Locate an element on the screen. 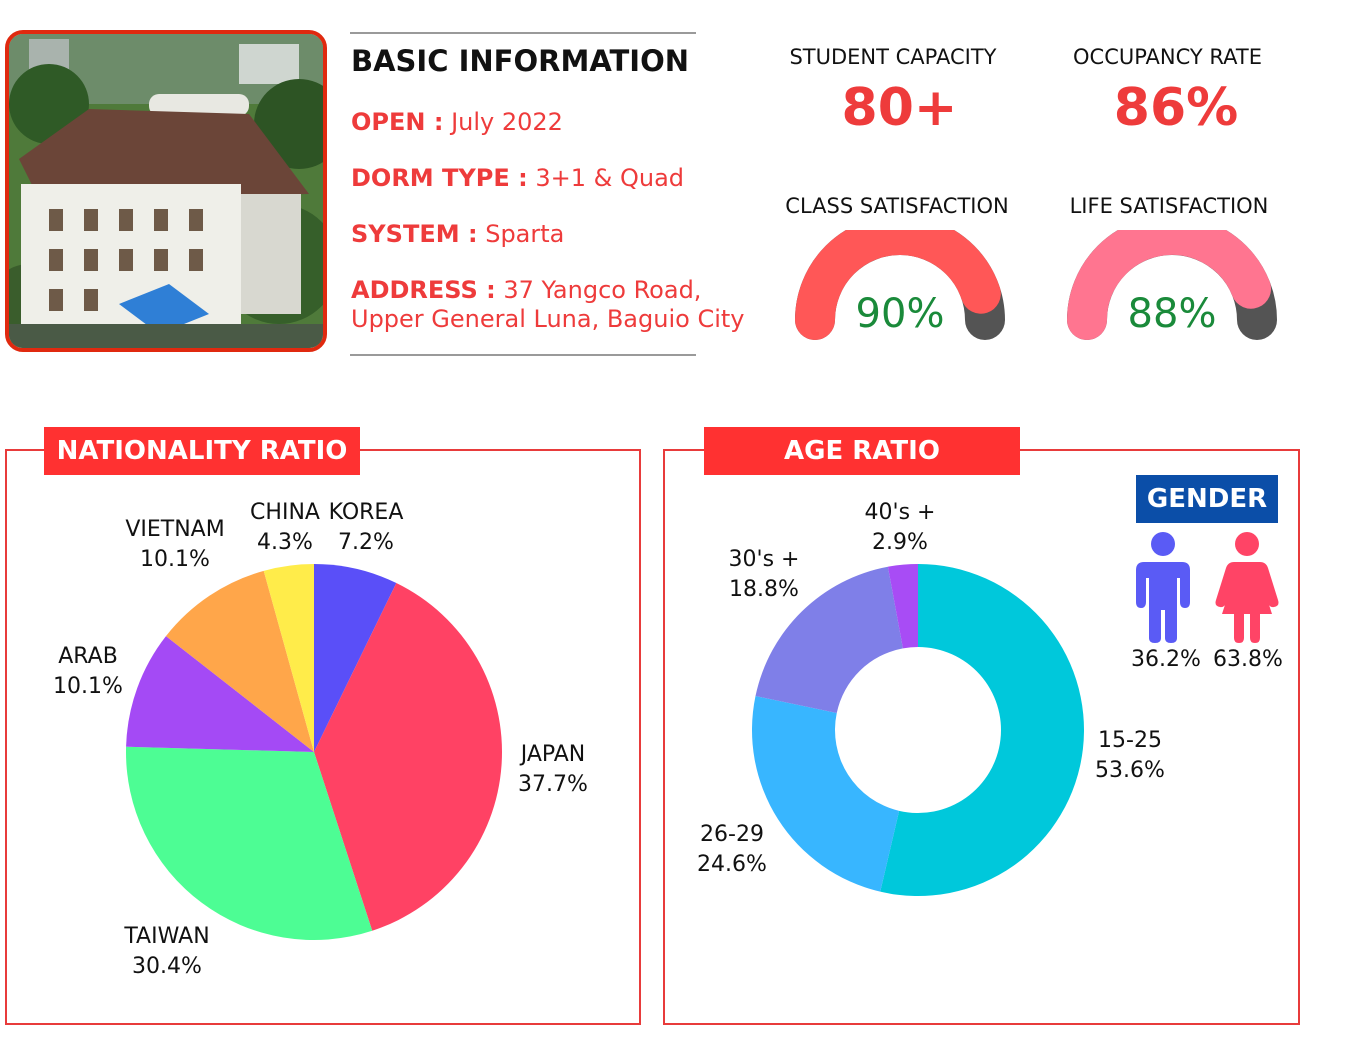 The width and height of the screenshot is (1357, 1045). age-26-29-category: 26-29 is located at coordinates (732, 834).